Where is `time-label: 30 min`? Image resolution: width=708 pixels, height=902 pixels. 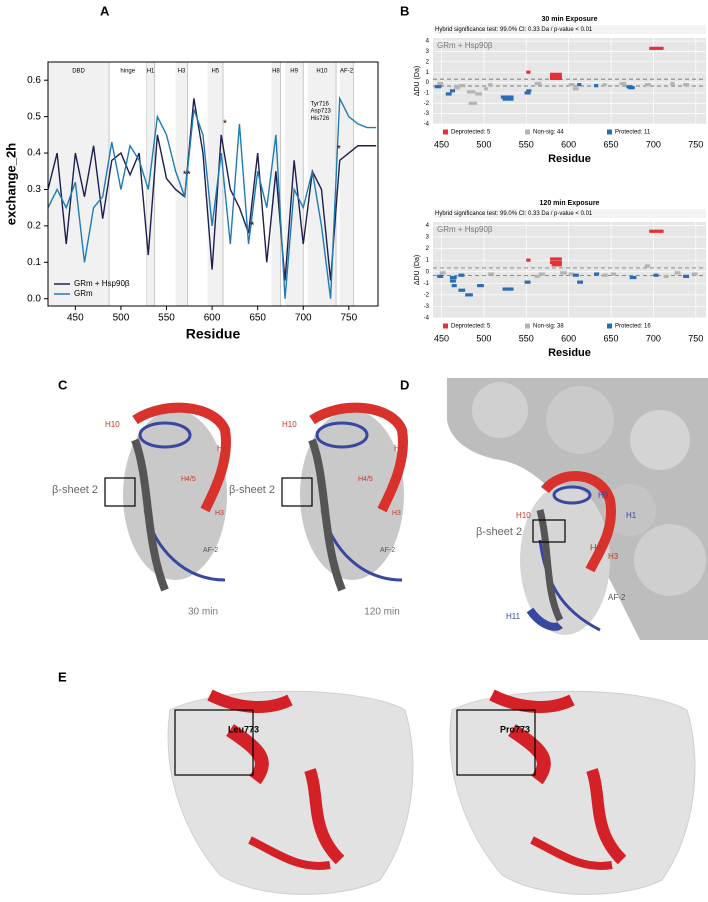
time-label: 30 min is located at coordinates (203, 612).